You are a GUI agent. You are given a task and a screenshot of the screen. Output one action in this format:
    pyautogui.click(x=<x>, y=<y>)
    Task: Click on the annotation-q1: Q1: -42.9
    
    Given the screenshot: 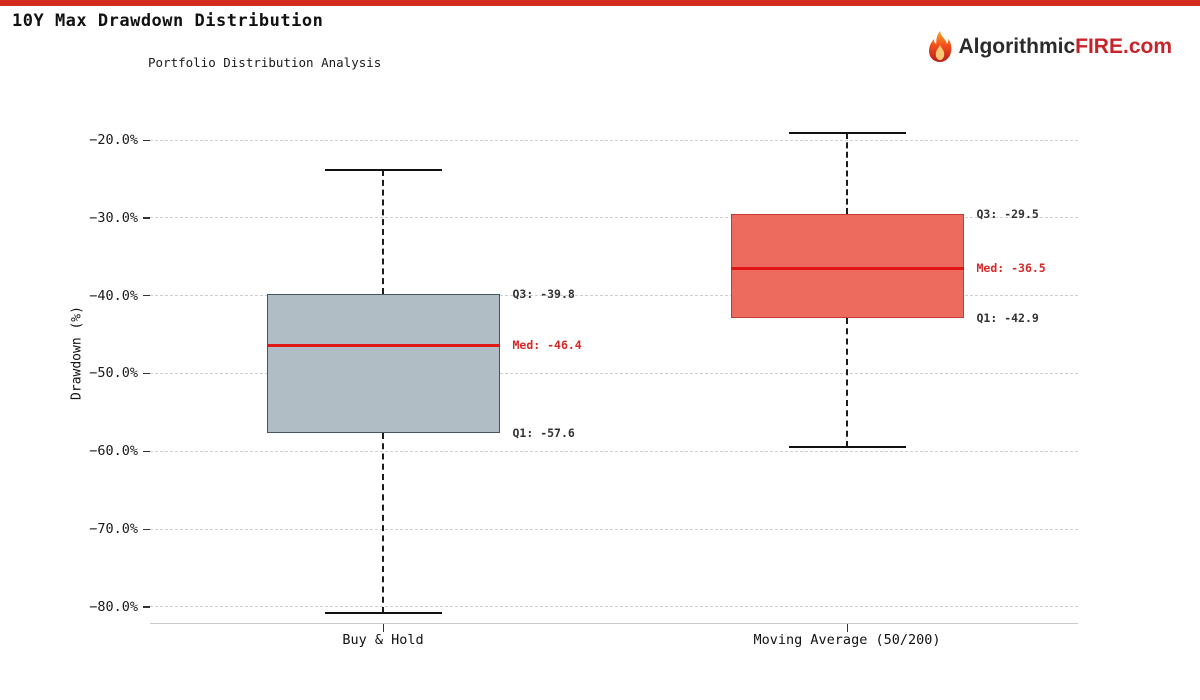 What is the action you would take?
    pyautogui.click(x=1007, y=318)
    